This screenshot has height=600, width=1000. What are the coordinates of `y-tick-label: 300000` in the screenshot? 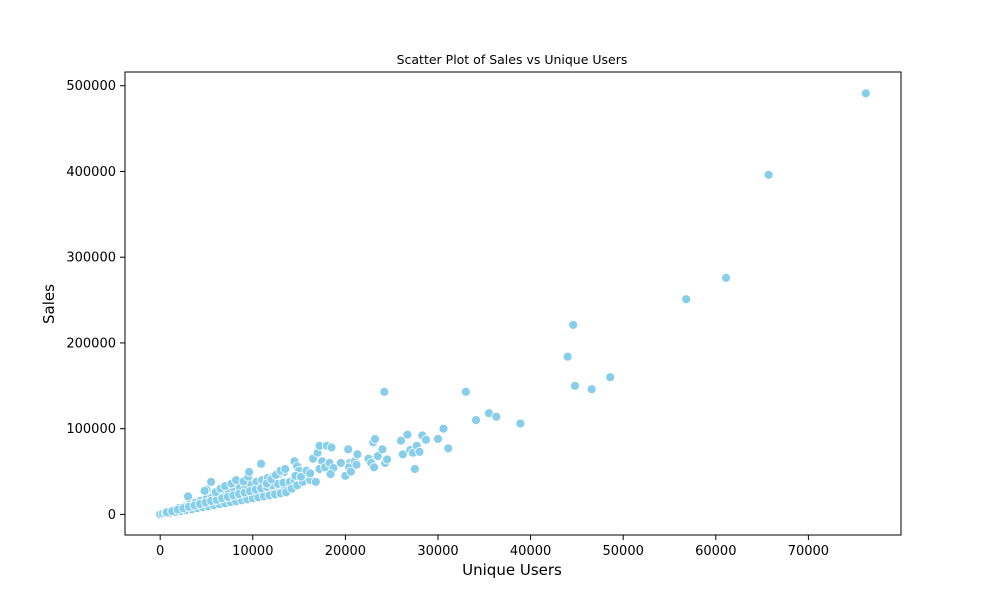 It's located at (91, 258).